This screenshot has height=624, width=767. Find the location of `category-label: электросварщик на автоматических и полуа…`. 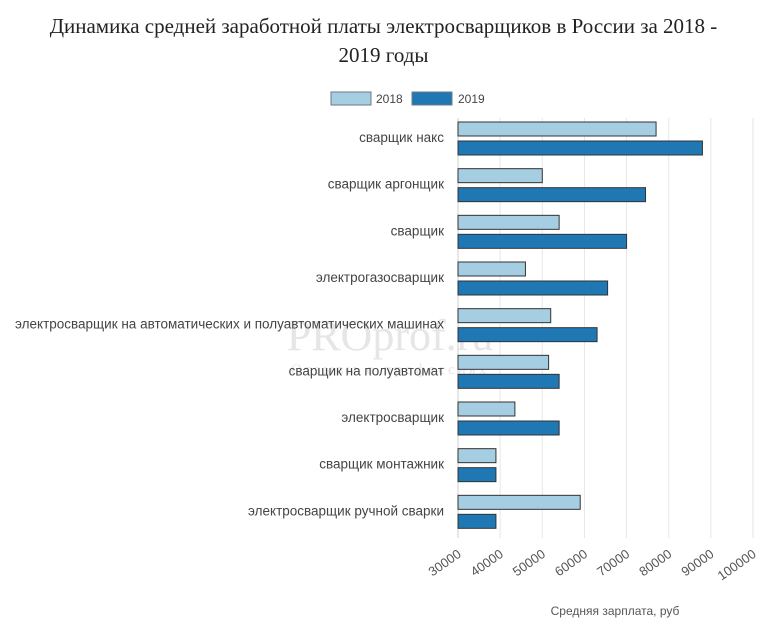

category-label: электросварщик на автоматических и полуа… is located at coordinates (229, 324).